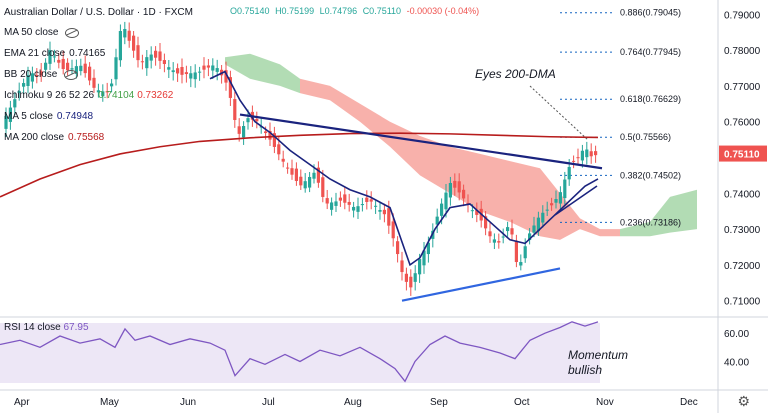  What do you see at coordinates (299, 352) in the screenshot?
I see `rsi-line` at bounding box center [299, 352].